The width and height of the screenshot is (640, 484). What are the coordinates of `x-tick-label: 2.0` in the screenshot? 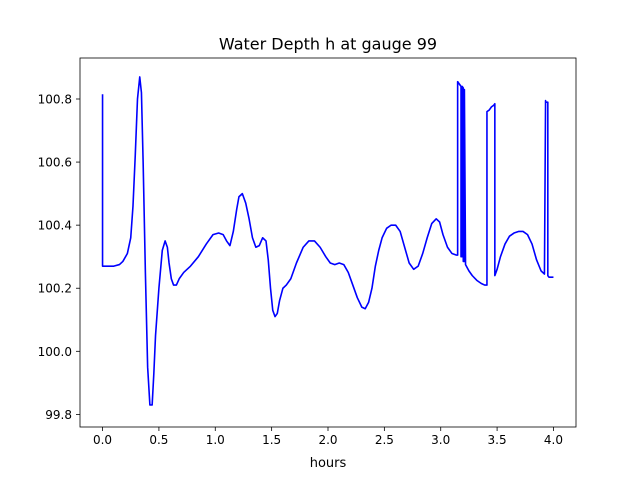 It's located at (327, 440).